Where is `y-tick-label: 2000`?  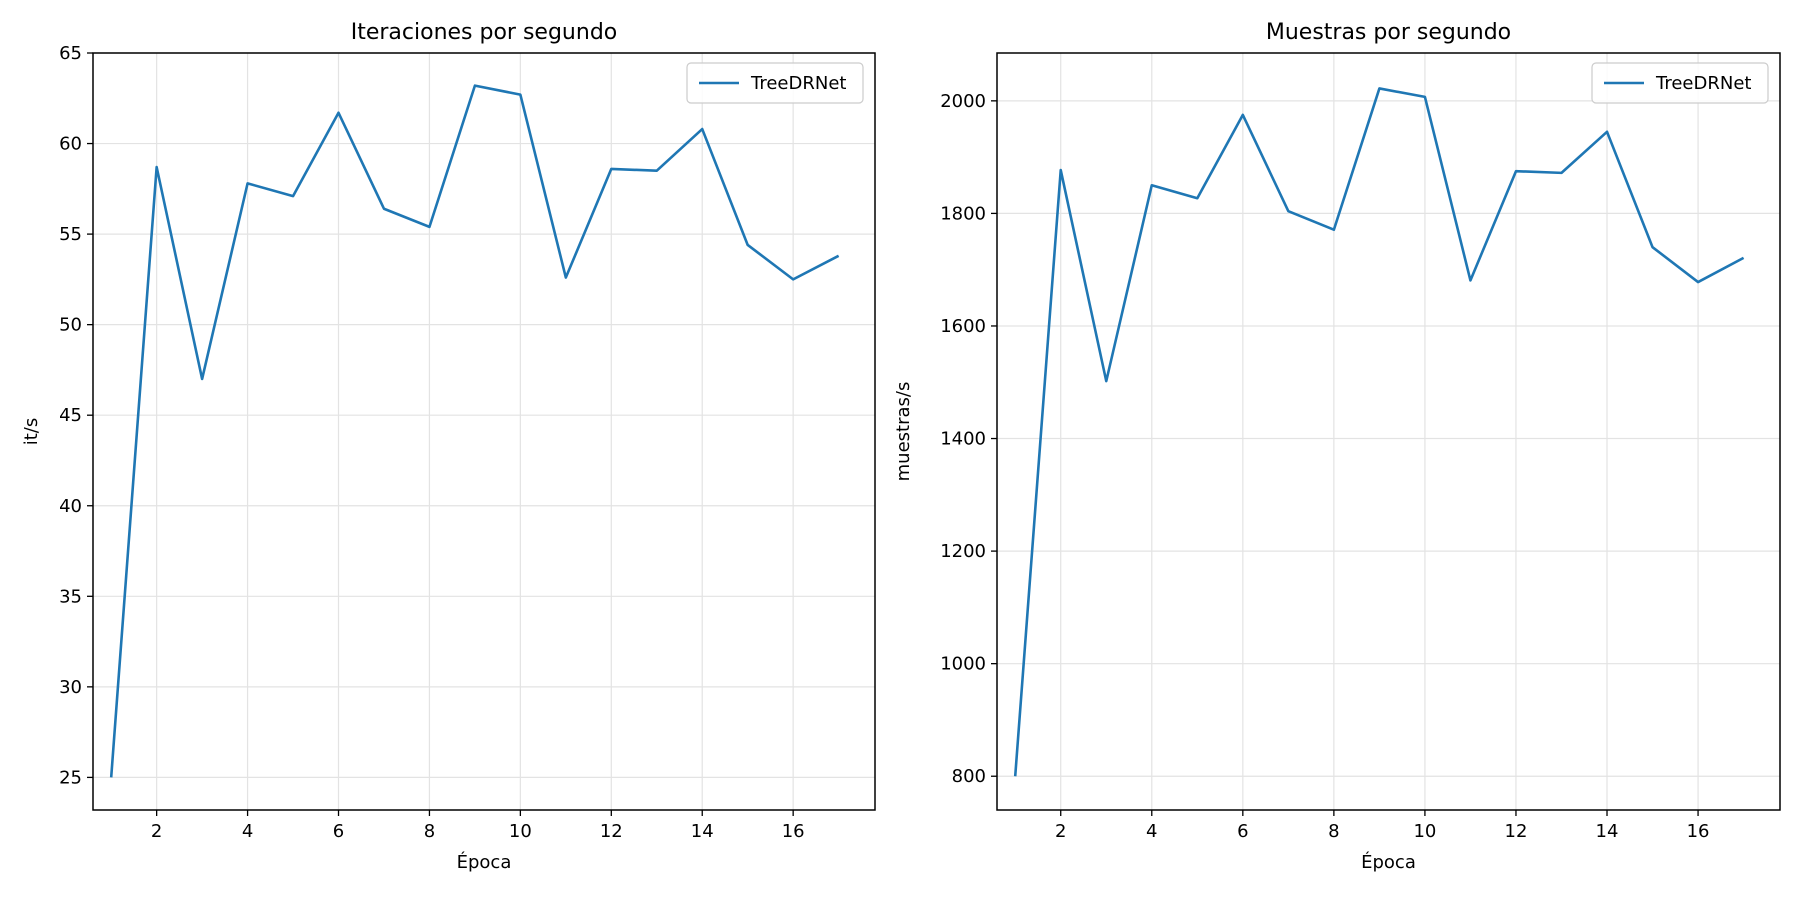
y-tick-label: 2000 is located at coordinates (963, 101).